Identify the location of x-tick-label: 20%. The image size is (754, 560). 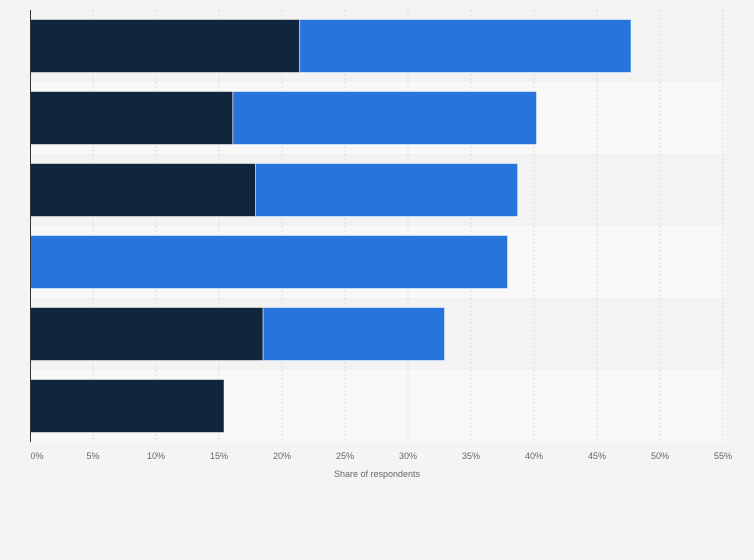
(282, 456).